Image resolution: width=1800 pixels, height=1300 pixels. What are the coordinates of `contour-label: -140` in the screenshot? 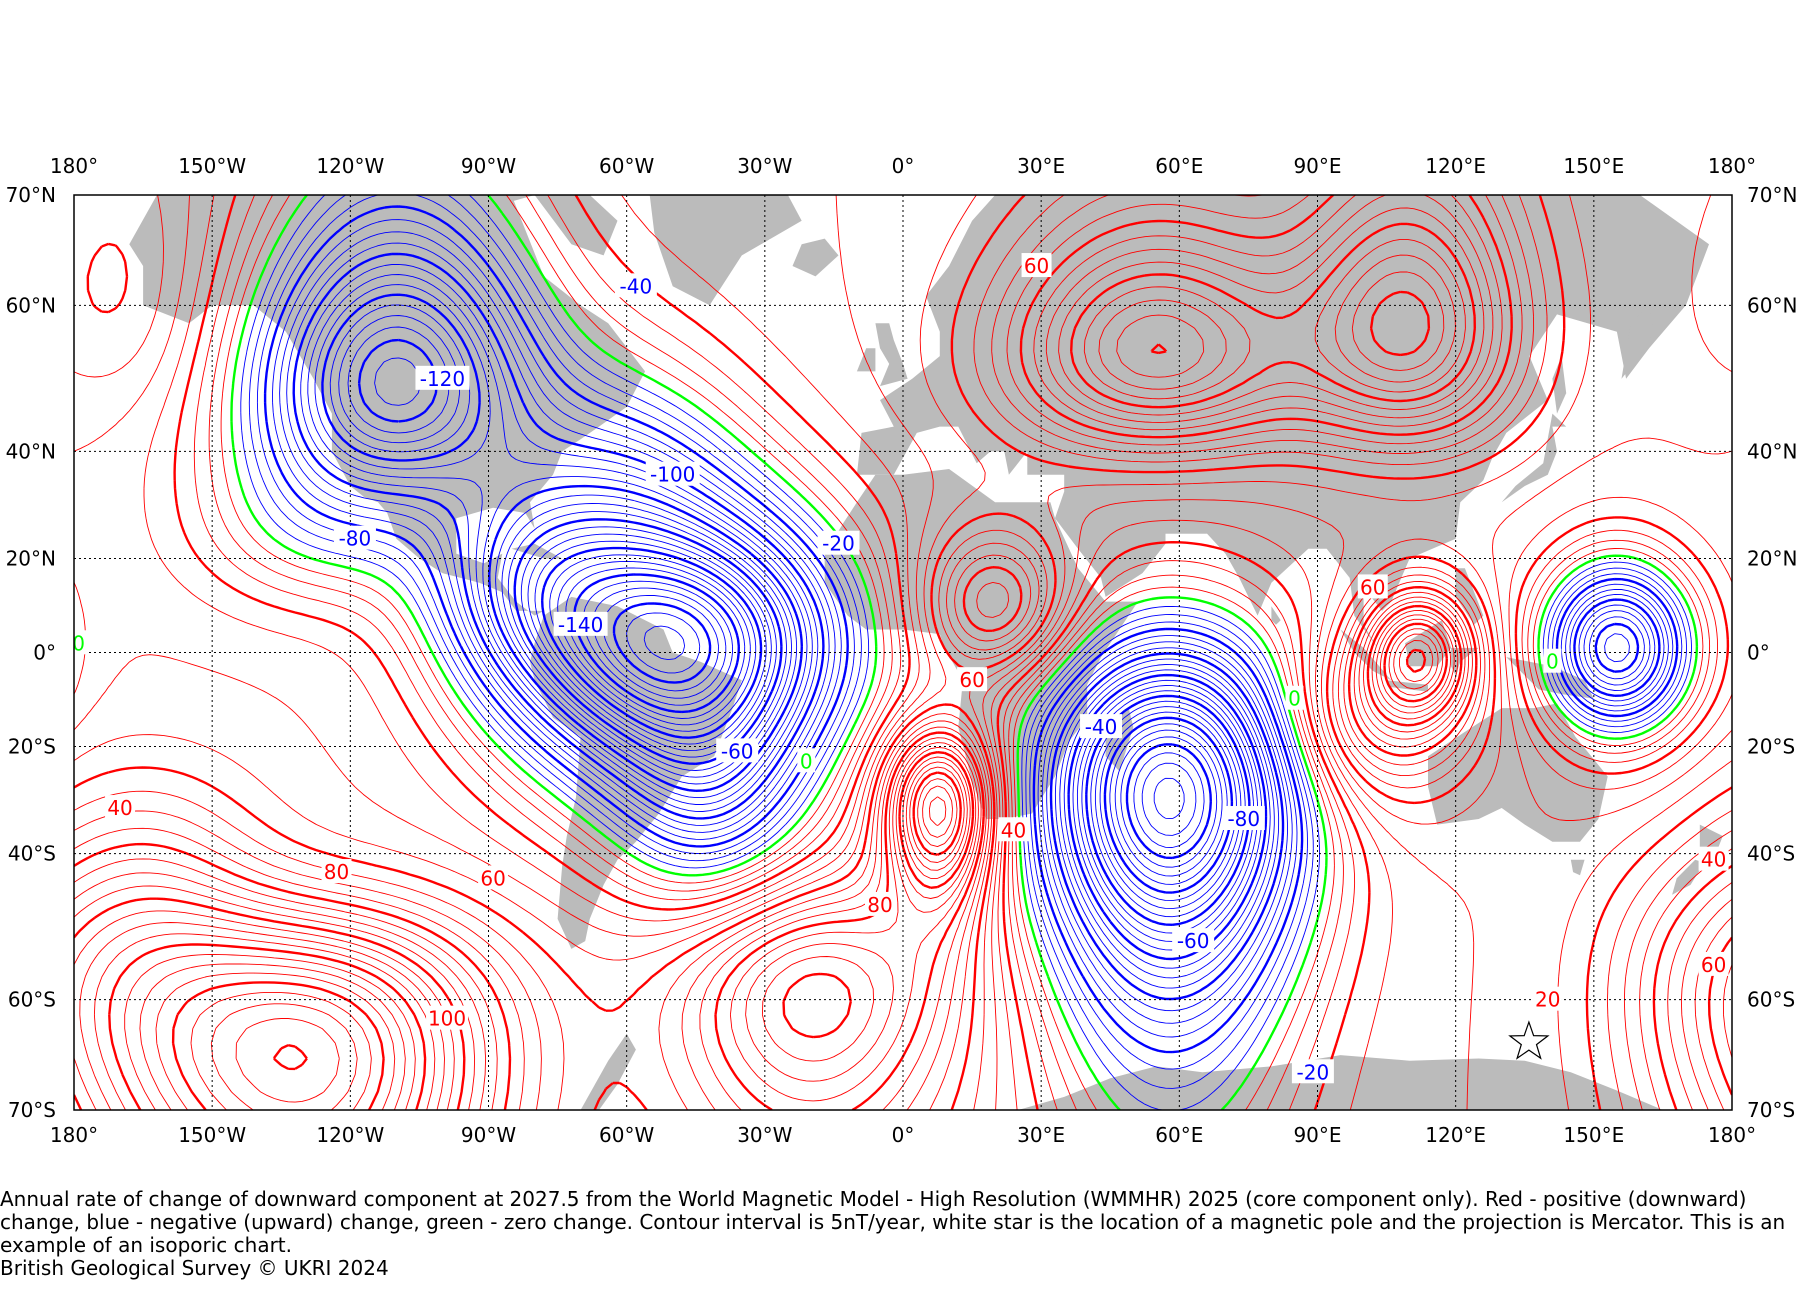 It's located at (580, 625).